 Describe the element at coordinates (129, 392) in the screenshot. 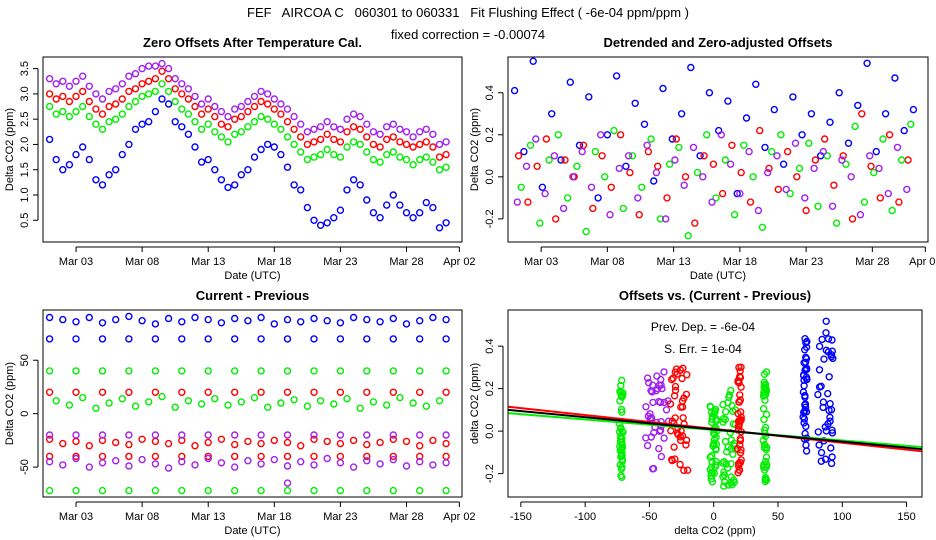

I see `data-point-red-upper` at that location.